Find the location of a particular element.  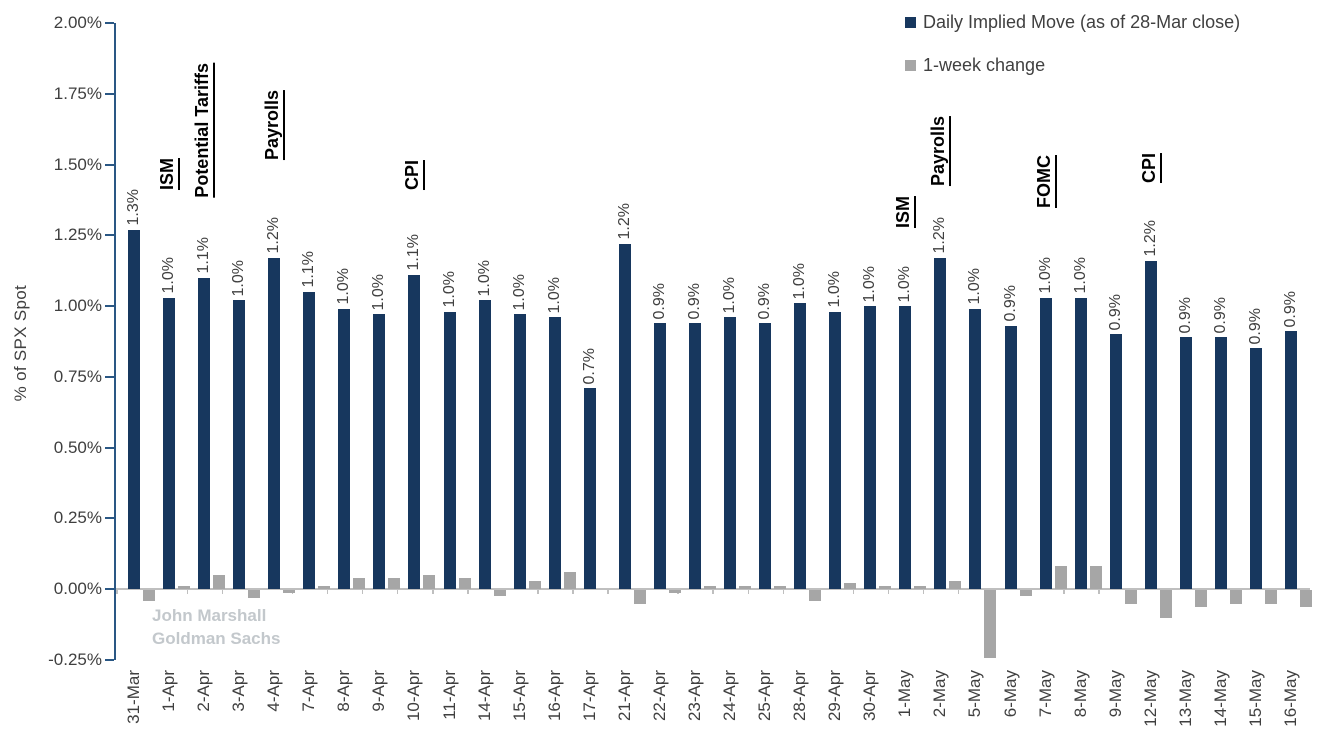

x-tick-label: 15-Apr is located at coordinates (519, 696).